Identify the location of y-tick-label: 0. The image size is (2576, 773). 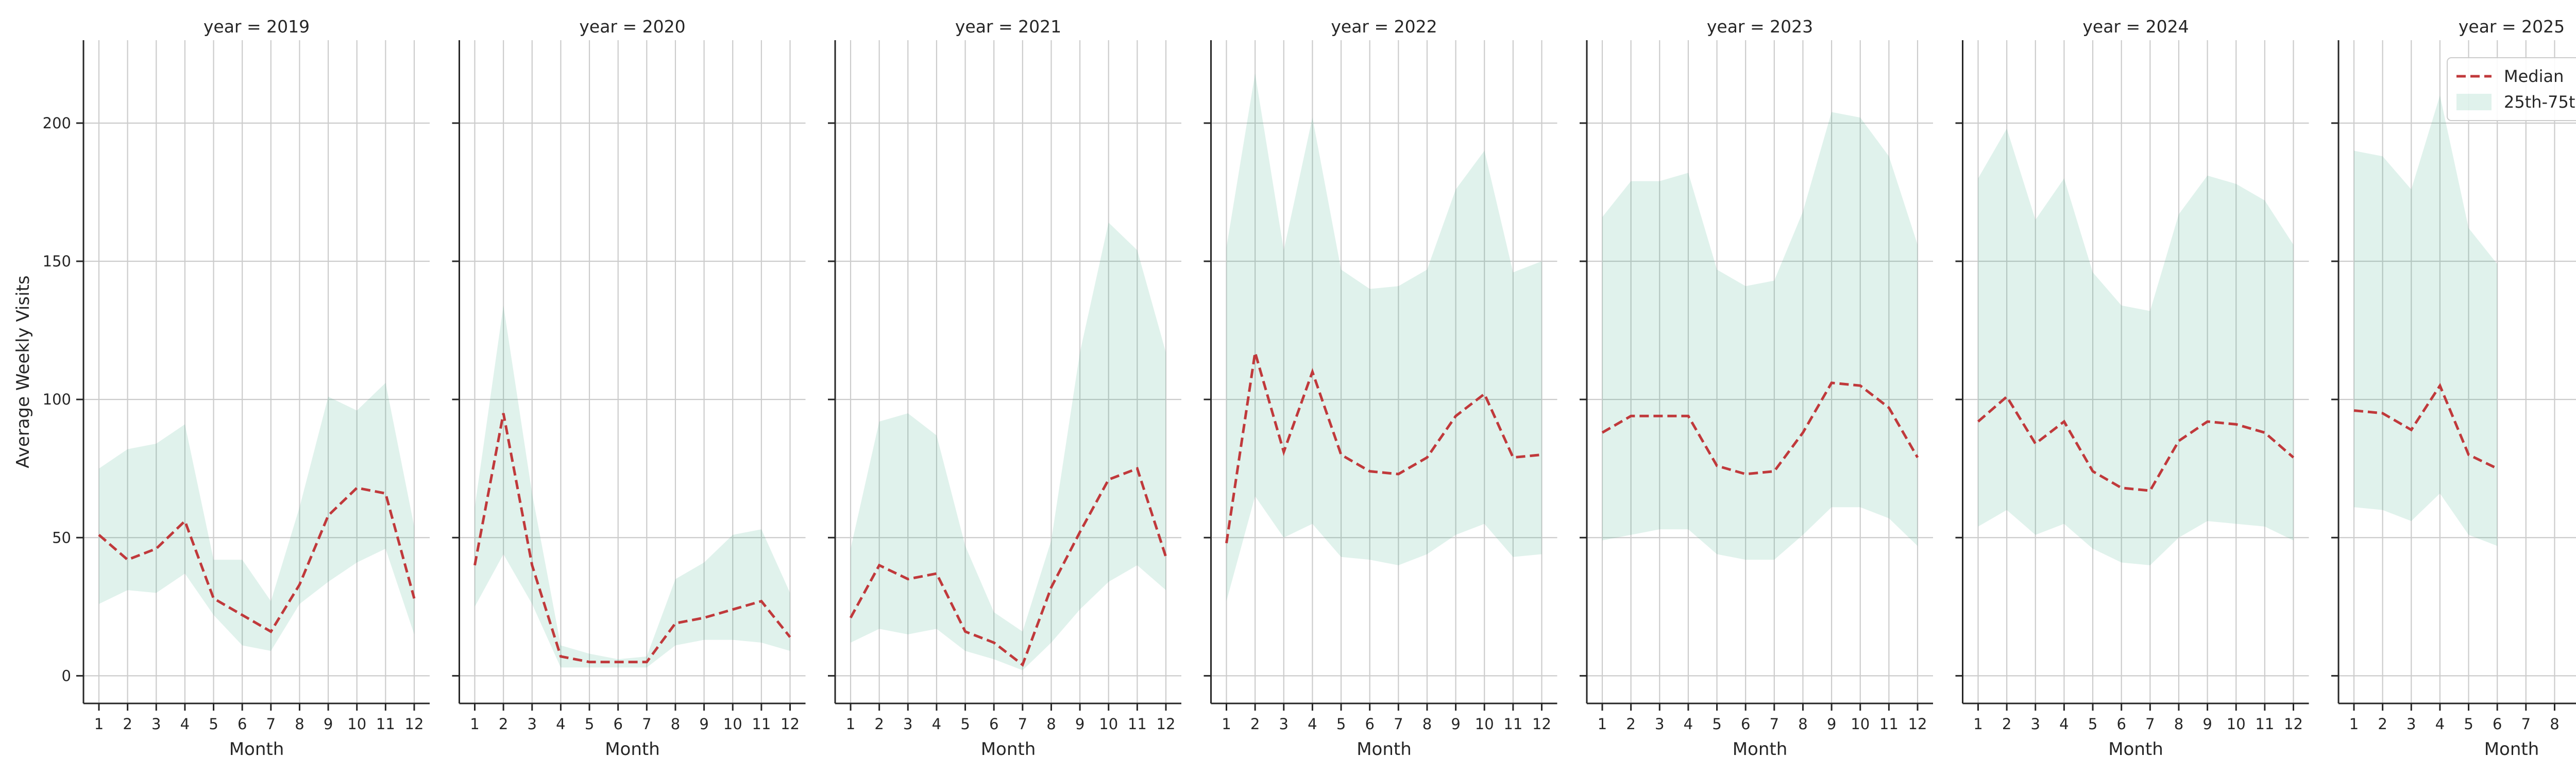
(66, 676).